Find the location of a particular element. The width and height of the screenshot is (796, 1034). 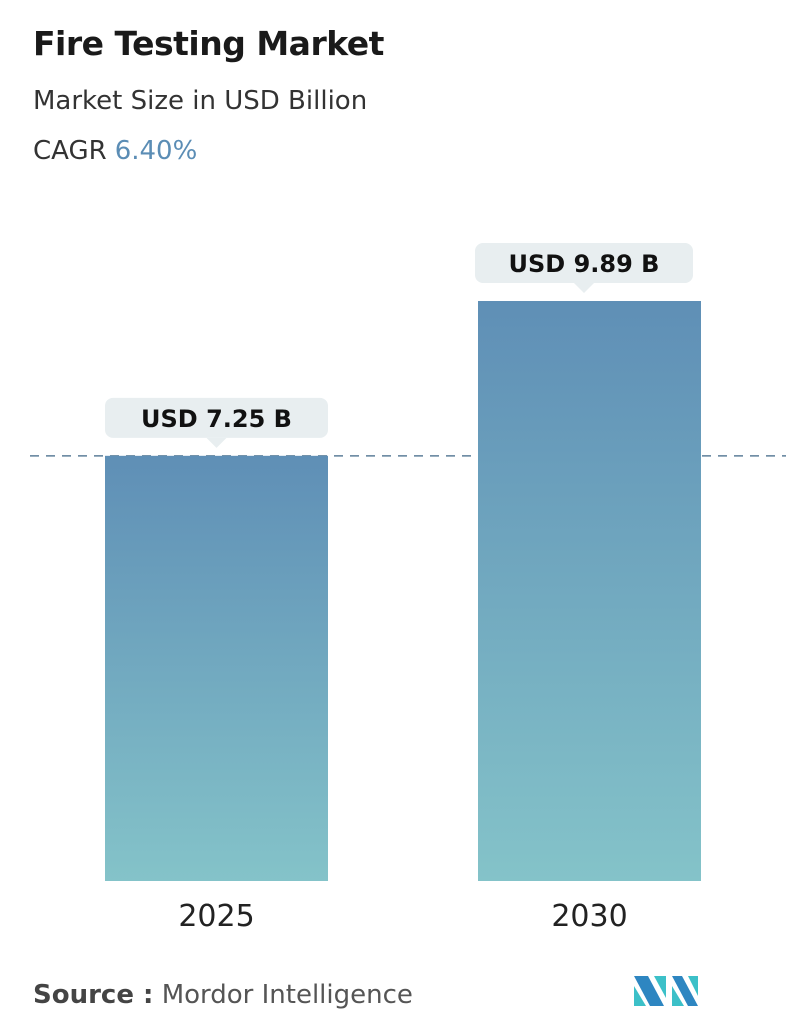

cagr: CAGR 6.40% is located at coordinates (115, 151).